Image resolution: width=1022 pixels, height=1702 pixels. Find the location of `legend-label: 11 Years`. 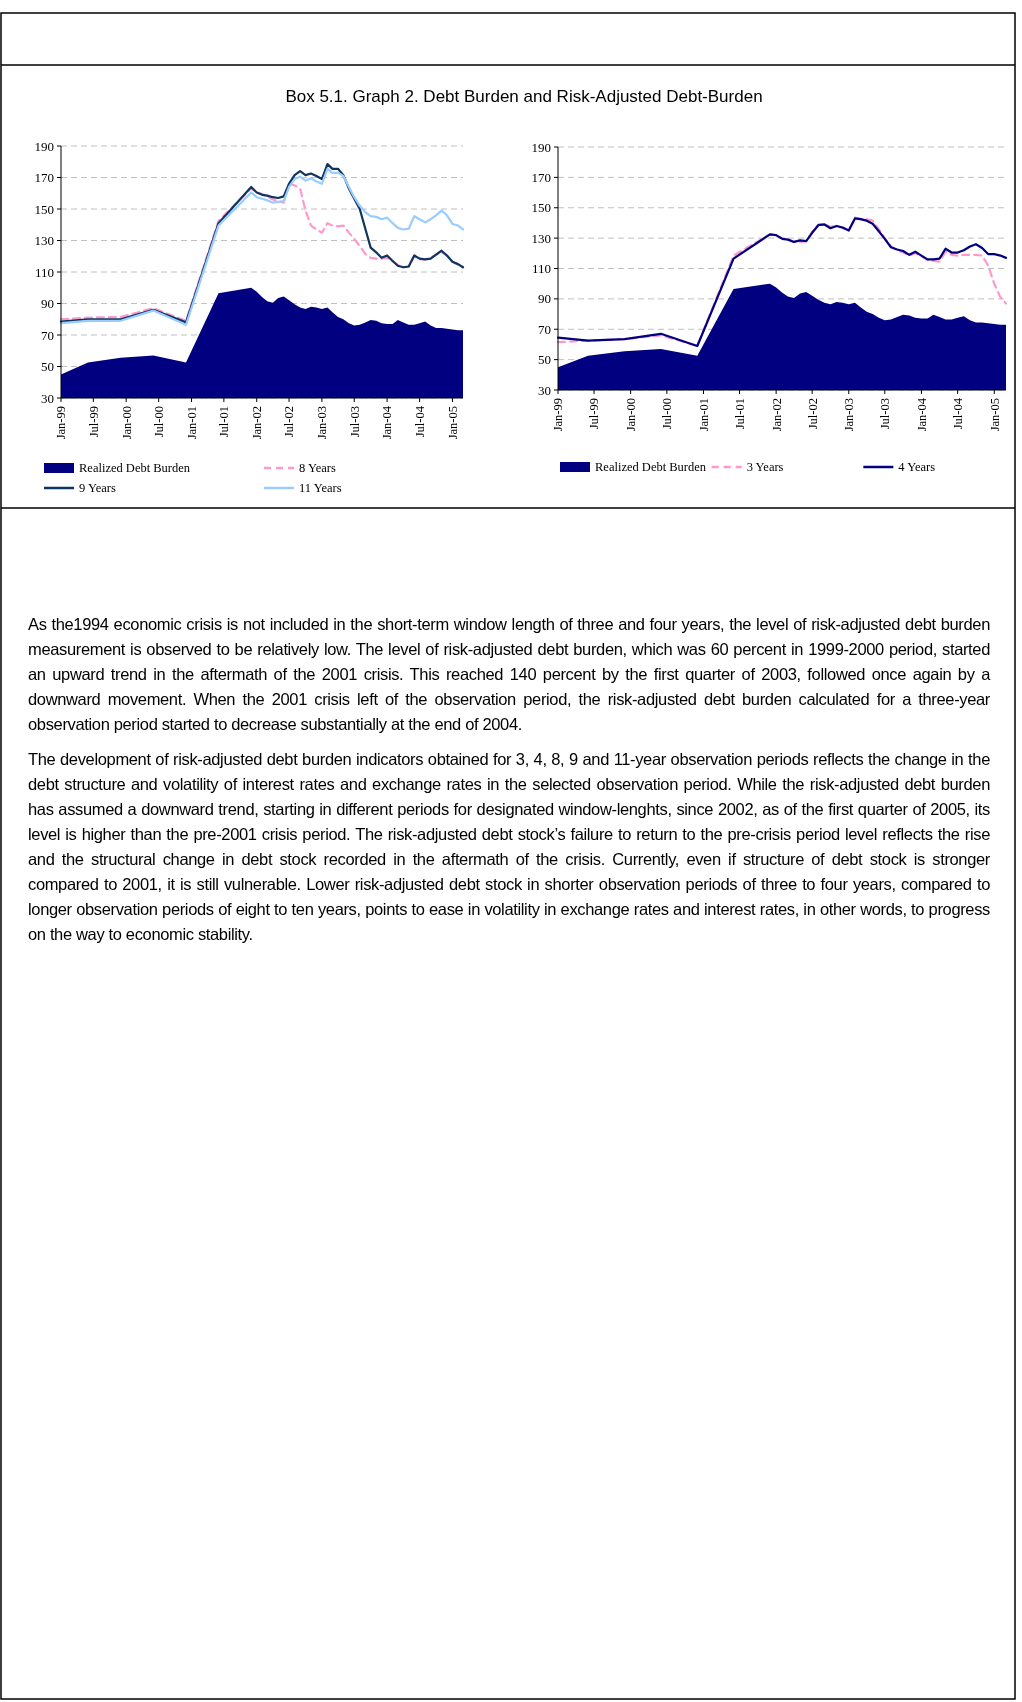

legend-label: 11 Years is located at coordinates (320, 488).